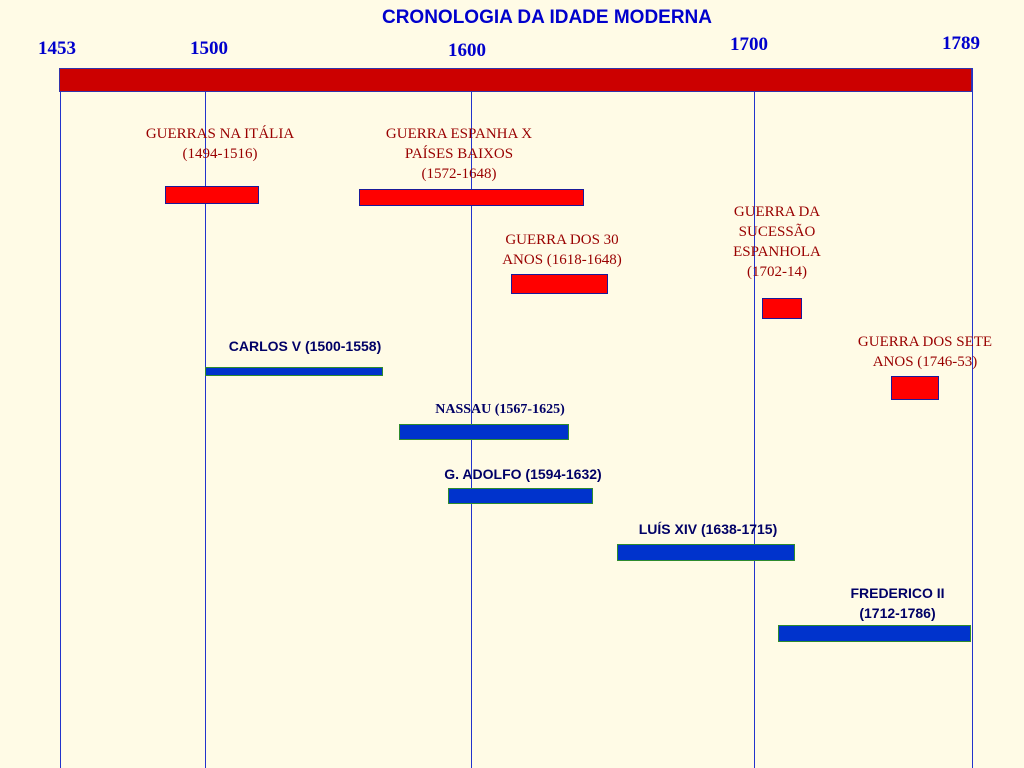 This screenshot has width=1024, height=768. Describe the element at coordinates (220, 144) in the screenshot. I see `war-label-italia: GUERRAS NA ITÁLIA (1494-1516)` at that location.